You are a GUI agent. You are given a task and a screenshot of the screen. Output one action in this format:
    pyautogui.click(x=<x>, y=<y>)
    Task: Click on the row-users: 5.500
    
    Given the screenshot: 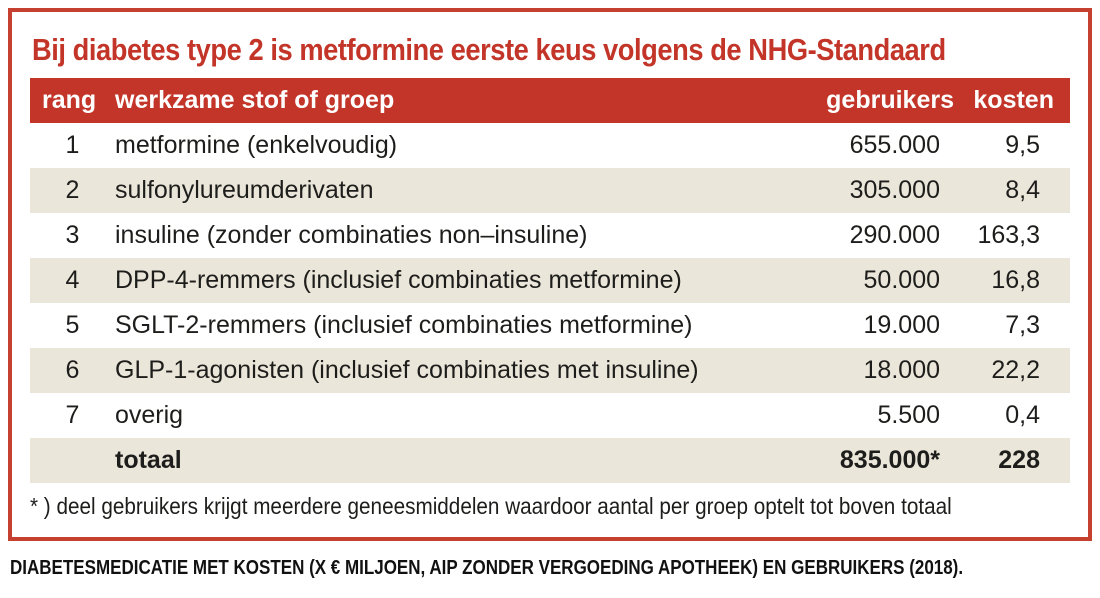 What is the action you would take?
    pyautogui.click(x=908, y=415)
    